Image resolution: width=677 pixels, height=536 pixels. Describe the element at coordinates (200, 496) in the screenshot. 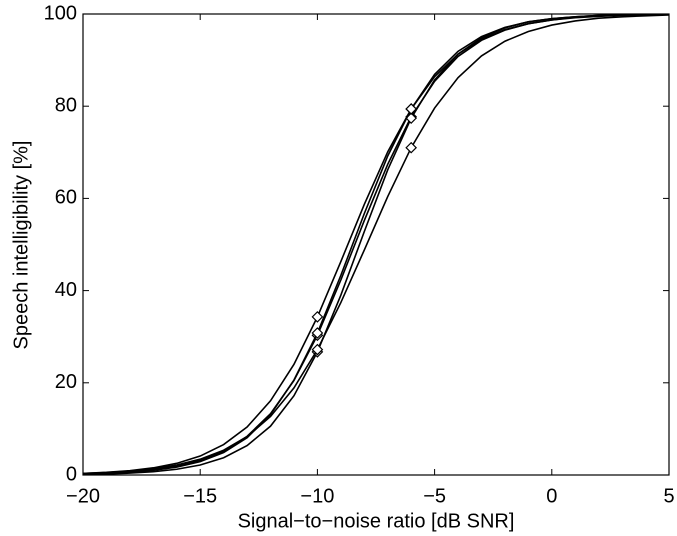

I see `x-tick-label: −15` at that location.